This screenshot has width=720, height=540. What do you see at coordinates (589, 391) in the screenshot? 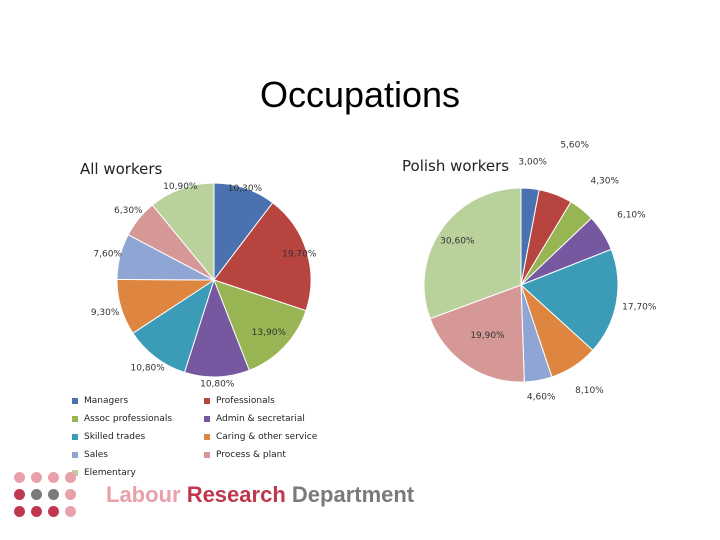
I see `data-label: 8,10%` at bounding box center [589, 391].